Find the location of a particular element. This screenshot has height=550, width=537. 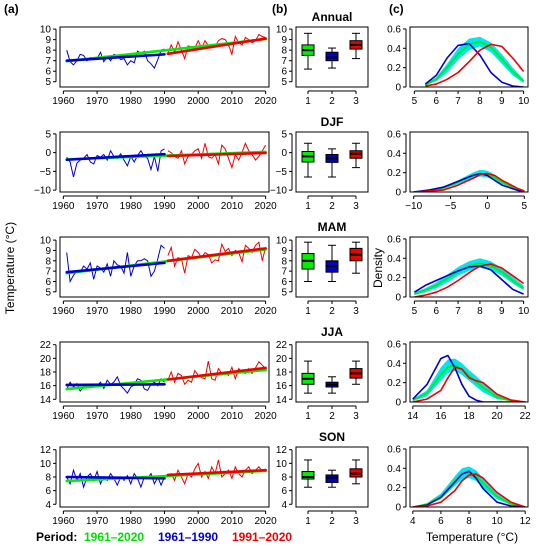

x-tick-label: 9 is located at coordinates (502, 311).